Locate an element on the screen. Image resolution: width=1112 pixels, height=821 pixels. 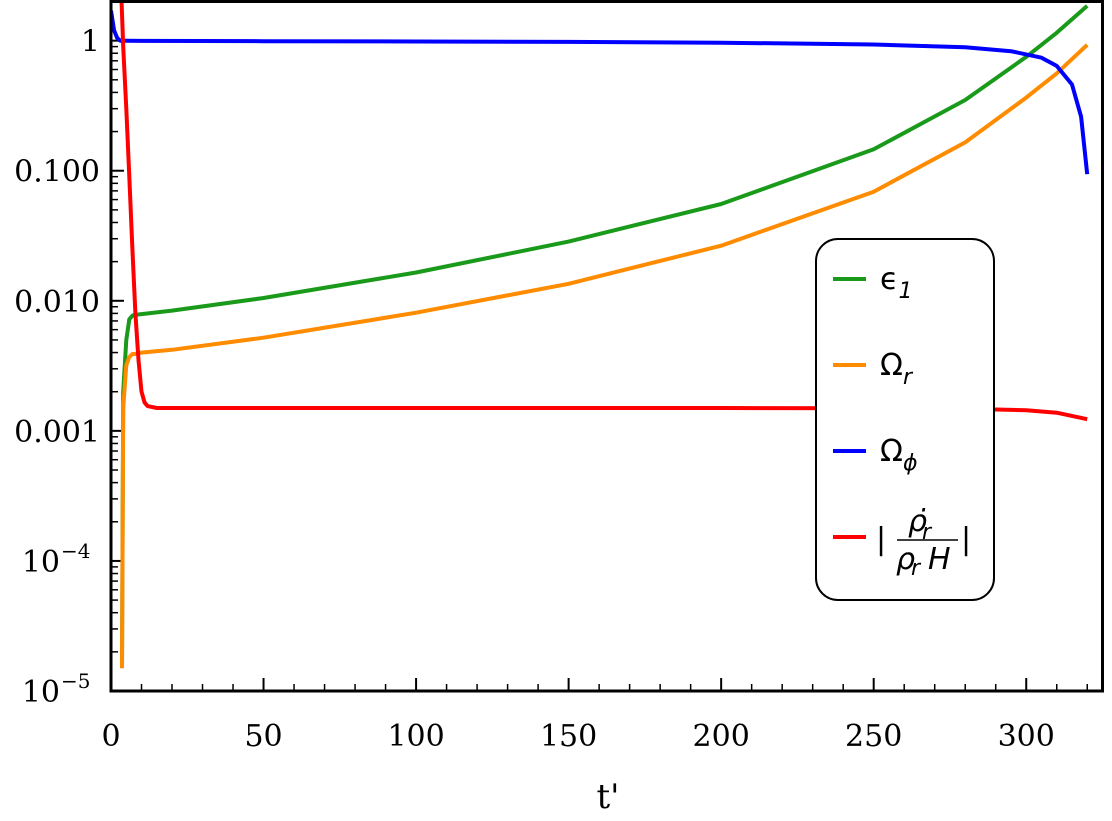
x-tick-marks is located at coordinates (599, 684).